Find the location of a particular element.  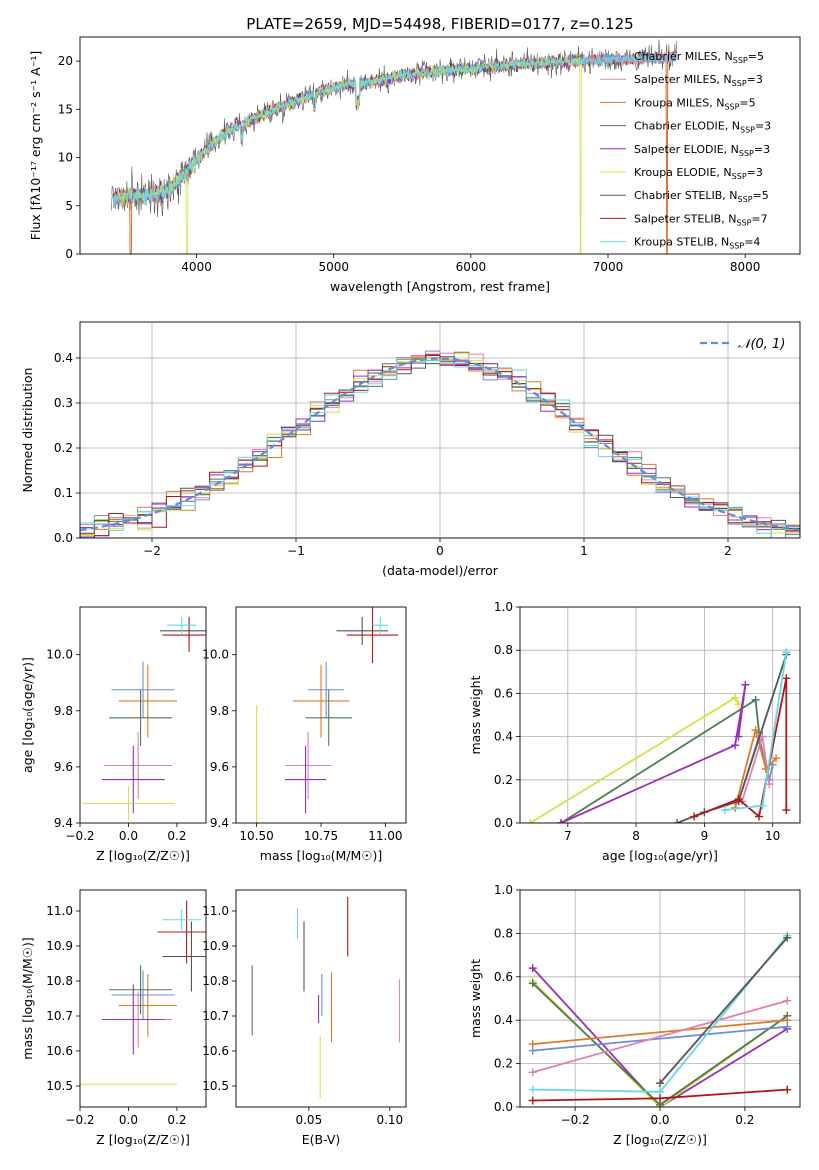

spectrum-legend-label: Chabrier MILES, NSSP=5 is located at coordinates (699, 57).